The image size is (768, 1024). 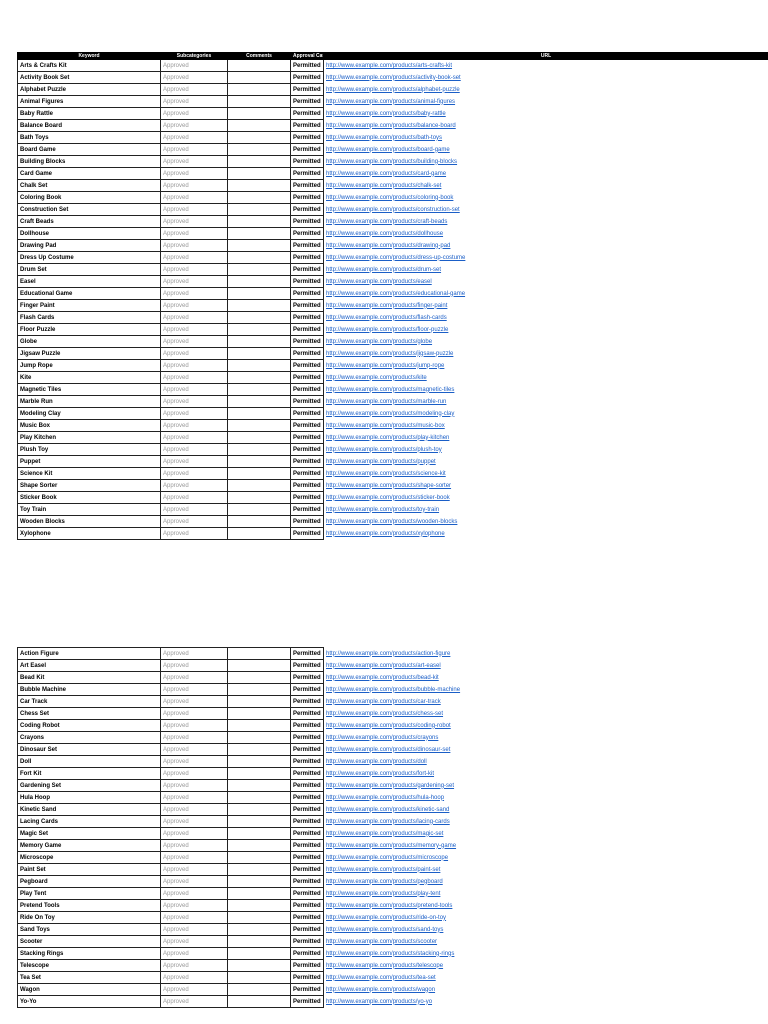 What do you see at coordinates (89, 317) in the screenshot?
I see `product-name: Flash Cards` at bounding box center [89, 317].